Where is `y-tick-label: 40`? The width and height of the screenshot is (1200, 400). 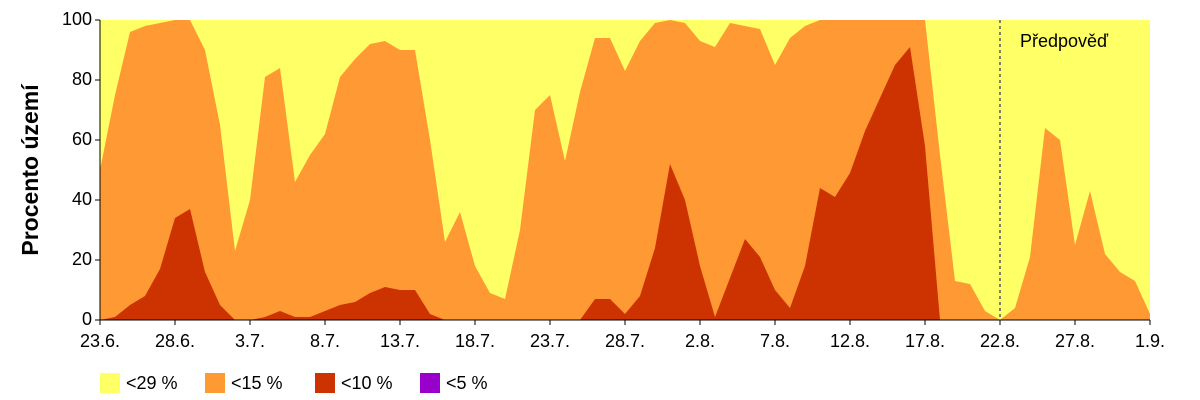
y-tick-label: 40 is located at coordinates (82, 199).